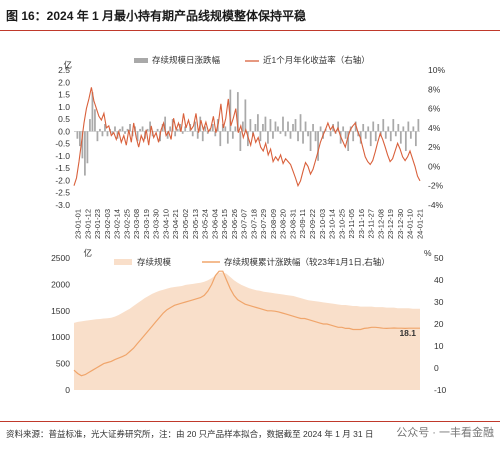  What do you see at coordinates (60, 311) in the screenshot?
I see `c2-left-tick-label: 1500` at bounding box center [60, 311].